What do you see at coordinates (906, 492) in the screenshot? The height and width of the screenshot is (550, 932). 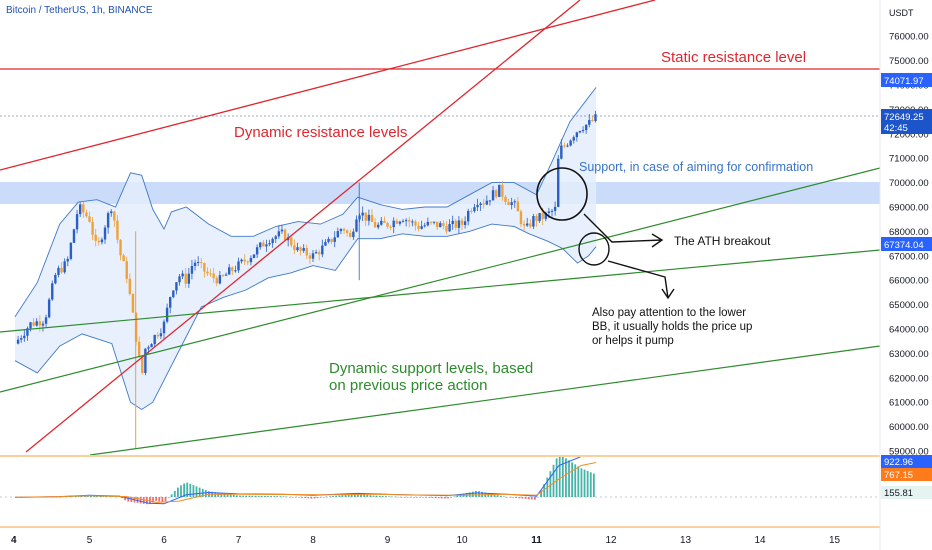 I see `histogram-value-badge: 155.81` at bounding box center [906, 492].